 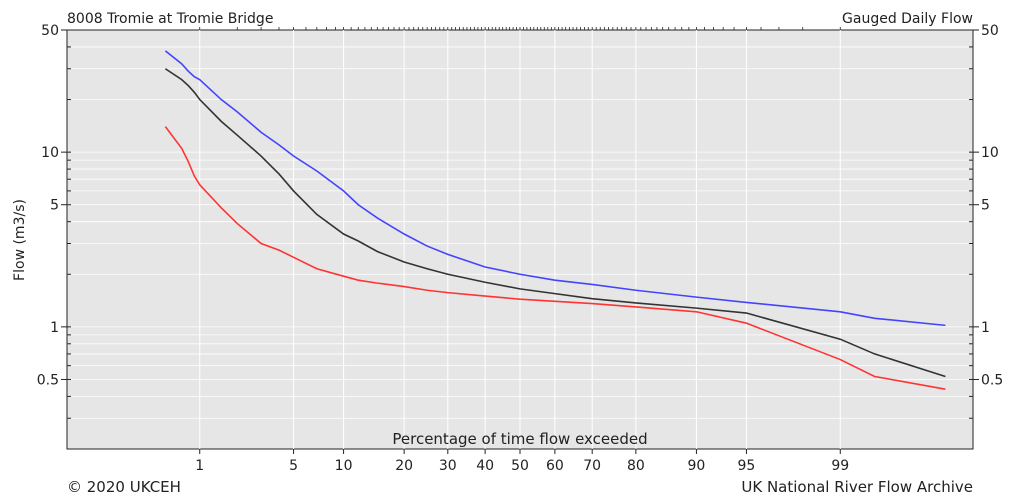 I want to click on x-axis-title: Percentage of time flow exceeded, so click(x=519, y=439).